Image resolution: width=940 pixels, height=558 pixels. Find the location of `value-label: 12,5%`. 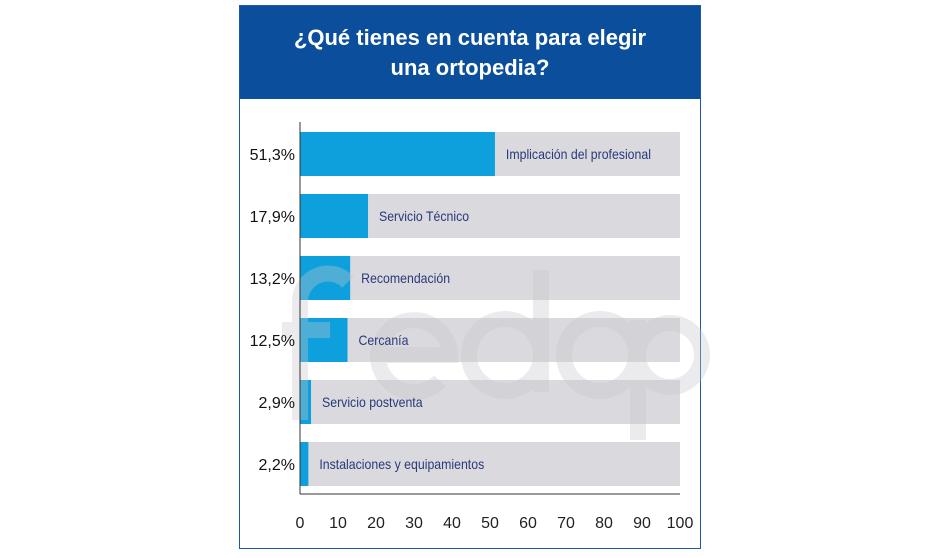

value-label: 12,5% is located at coordinates (272, 341).